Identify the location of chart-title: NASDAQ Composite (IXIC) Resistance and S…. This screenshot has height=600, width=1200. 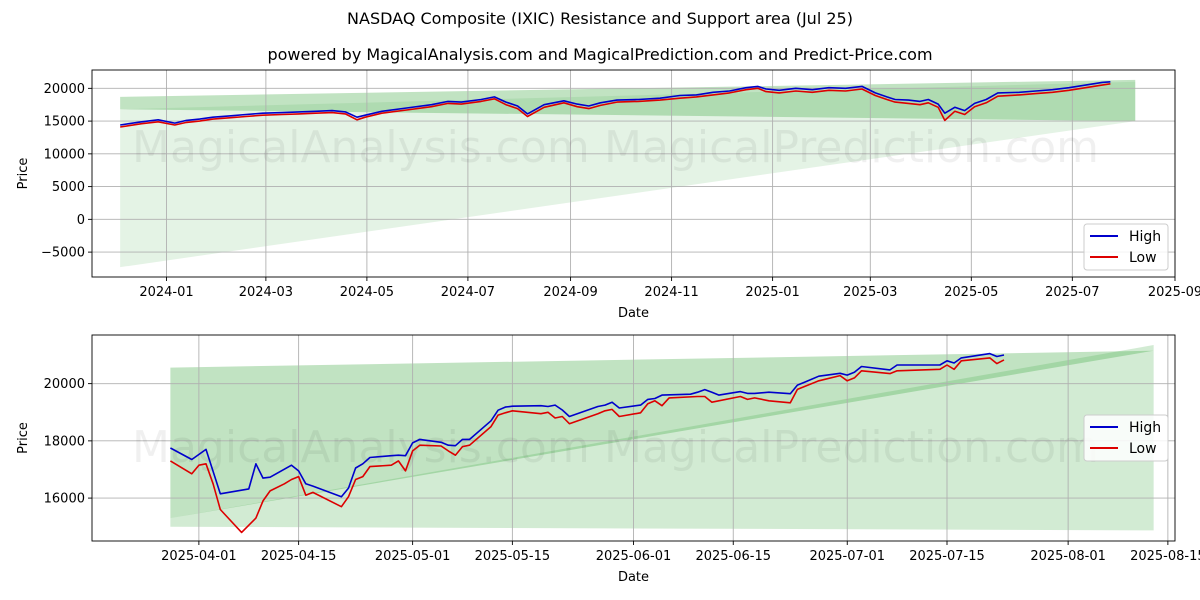
(600, 18).